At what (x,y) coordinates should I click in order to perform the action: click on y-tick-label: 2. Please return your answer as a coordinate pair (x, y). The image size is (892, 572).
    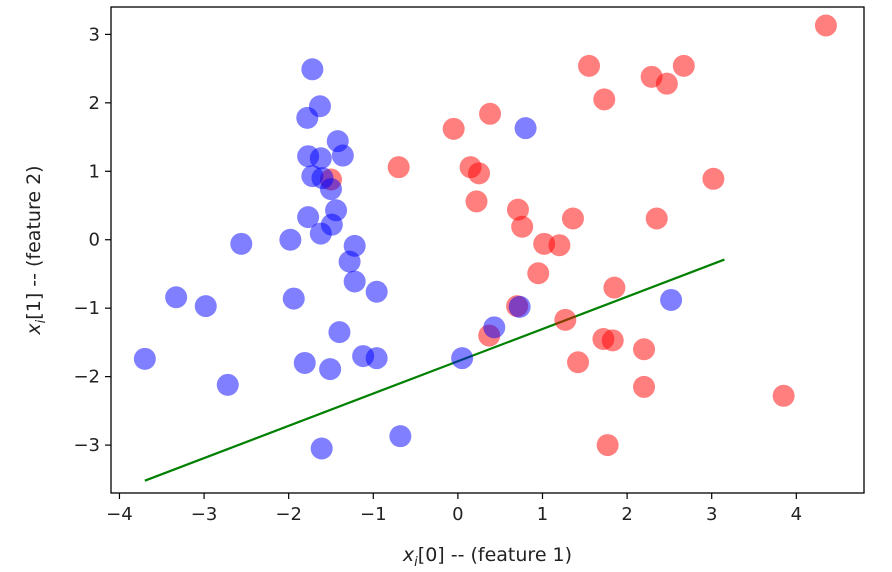
    Looking at the image, I should click on (94, 103).